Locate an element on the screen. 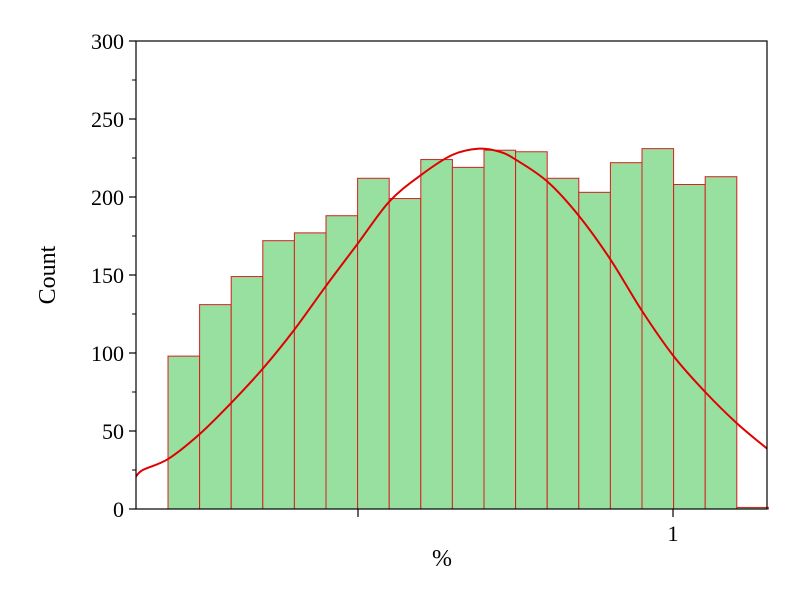  y-axis-label: Count is located at coordinates (48, 274).